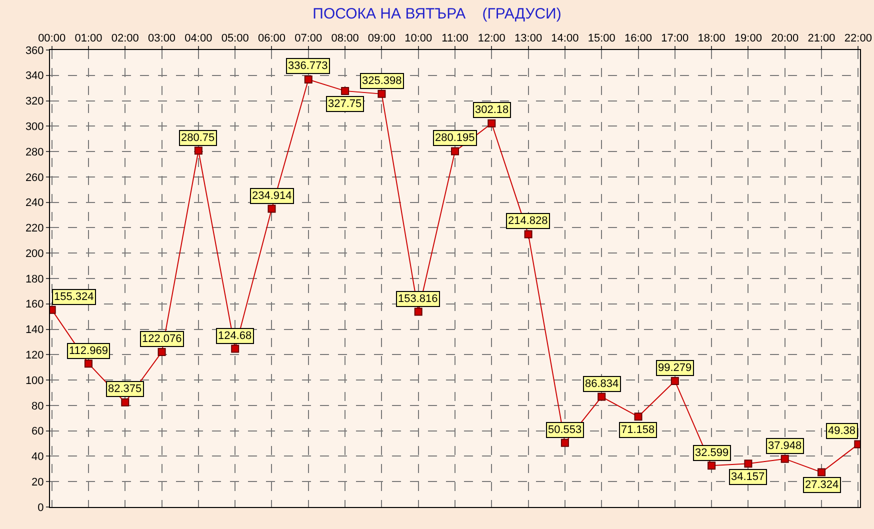  What do you see at coordinates (162, 38) in the screenshot?
I see `x-tick-label: 03:00` at bounding box center [162, 38].